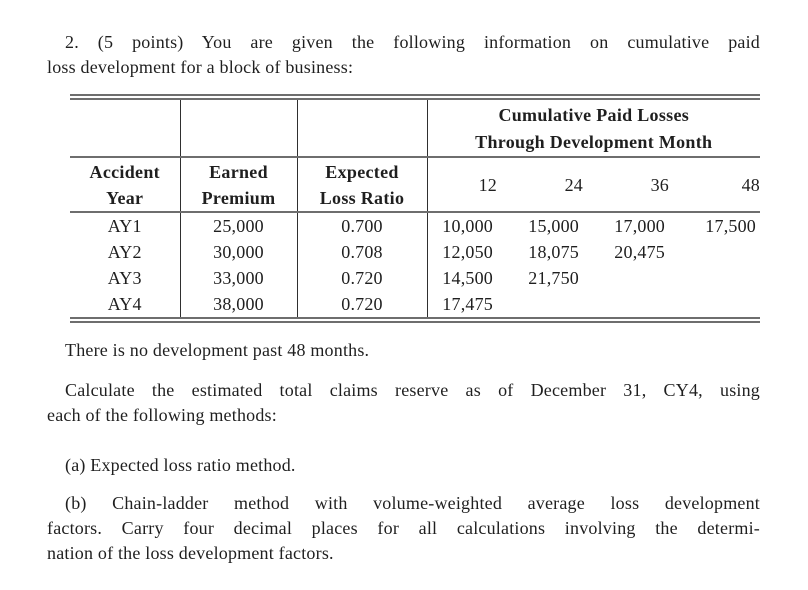 The image size is (808, 590). What do you see at coordinates (362, 252) in the screenshot?
I see `cell-expected-loss-ratio: 0.708` at bounding box center [362, 252].